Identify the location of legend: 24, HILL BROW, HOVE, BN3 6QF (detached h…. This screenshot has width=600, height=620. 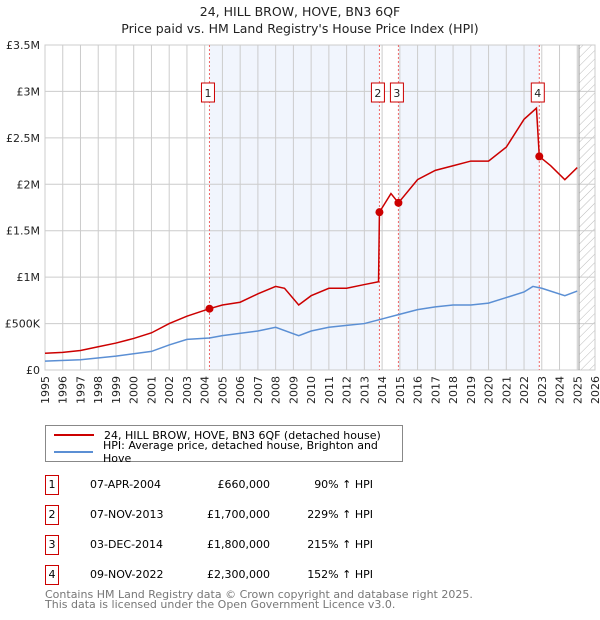
(224, 445).